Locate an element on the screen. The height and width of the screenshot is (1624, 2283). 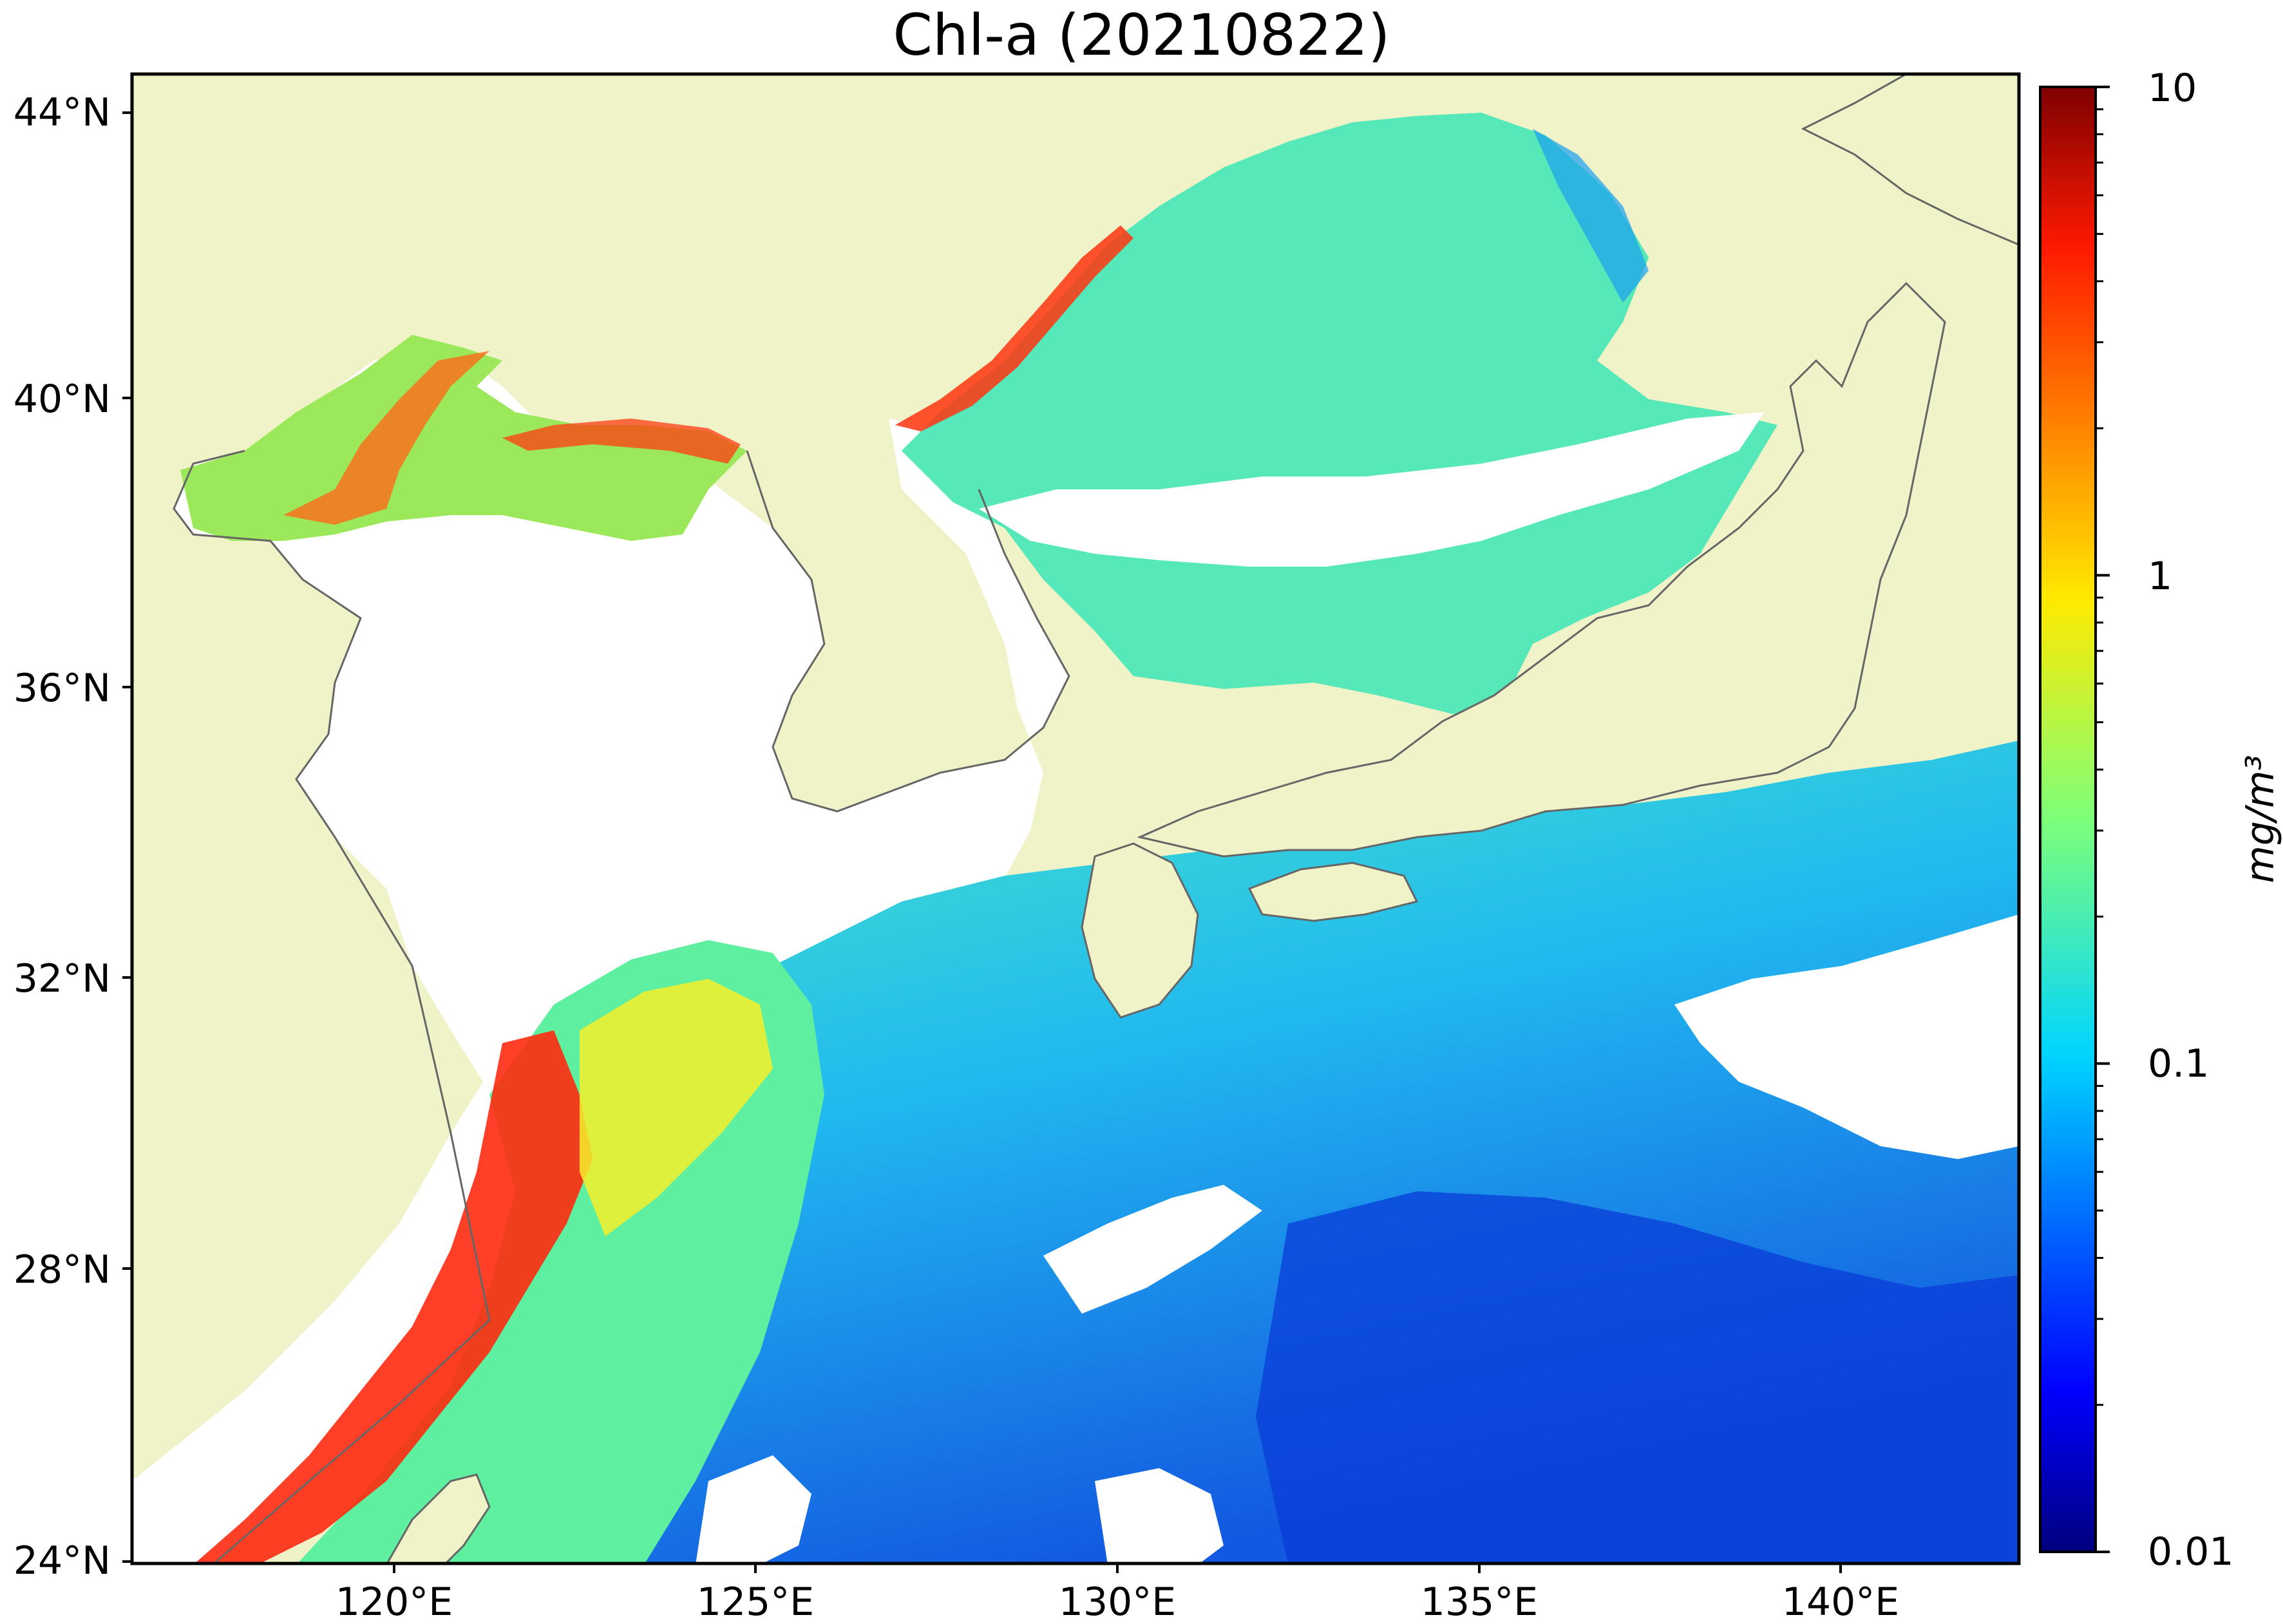
lat-label-32n: 32°N is located at coordinates (62, 979).